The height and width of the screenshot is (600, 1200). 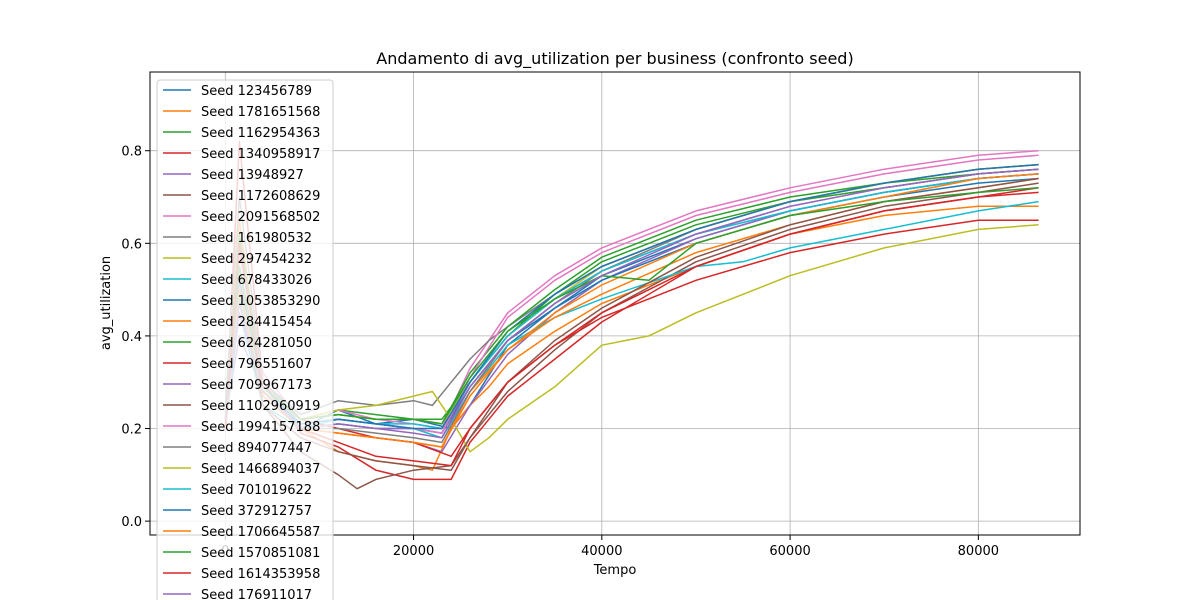 I want to click on legend-label: Seed 2091568502, so click(x=260, y=217).